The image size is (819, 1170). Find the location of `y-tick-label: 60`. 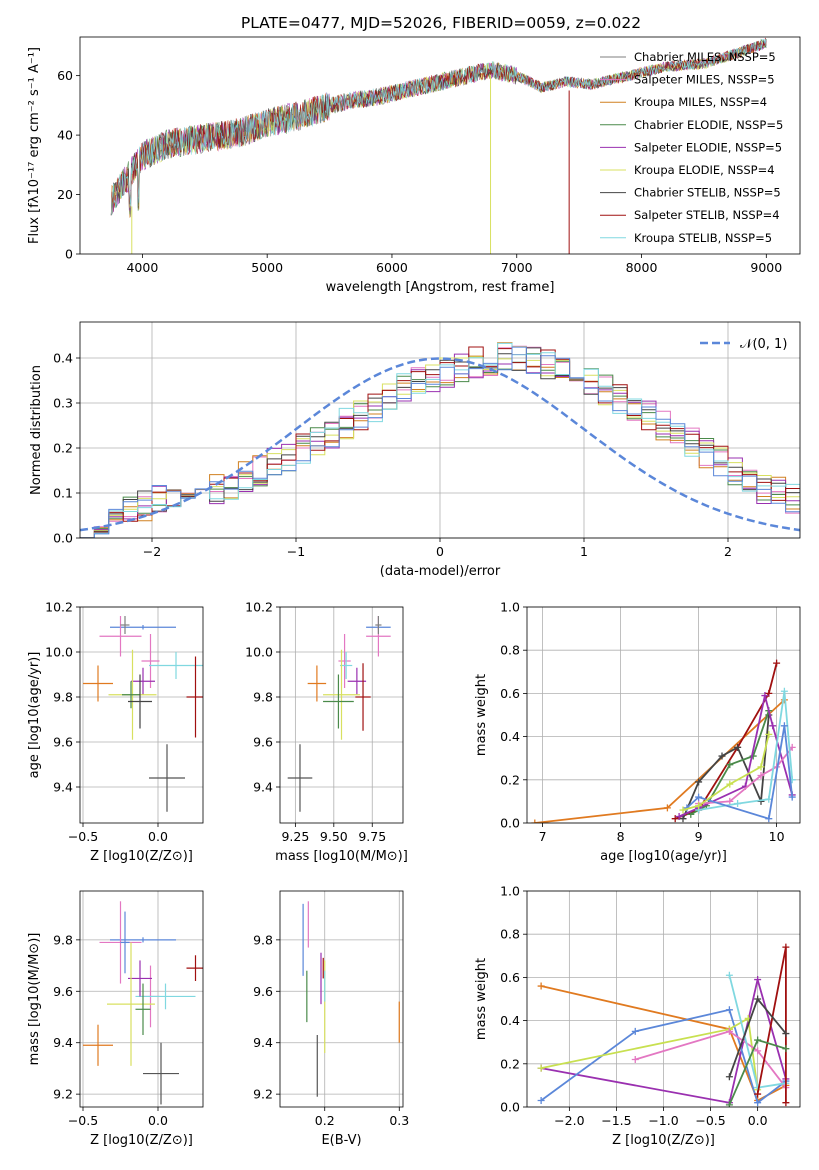

y-tick-label: 60 is located at coordinates (65, 75).